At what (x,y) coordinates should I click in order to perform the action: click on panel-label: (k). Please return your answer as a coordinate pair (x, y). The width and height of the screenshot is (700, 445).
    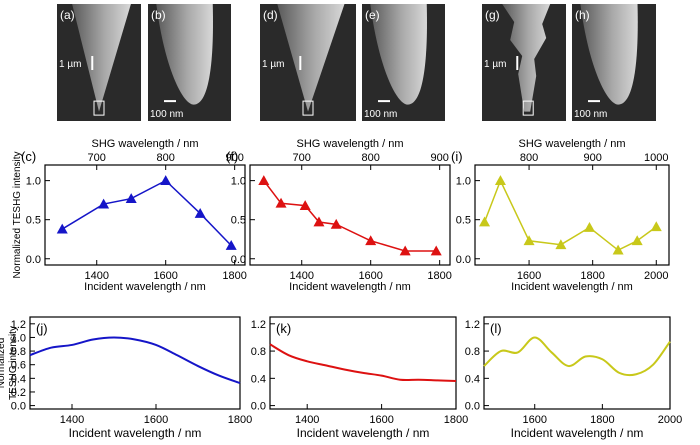
    Looking at the image, I should click on (283, 328).